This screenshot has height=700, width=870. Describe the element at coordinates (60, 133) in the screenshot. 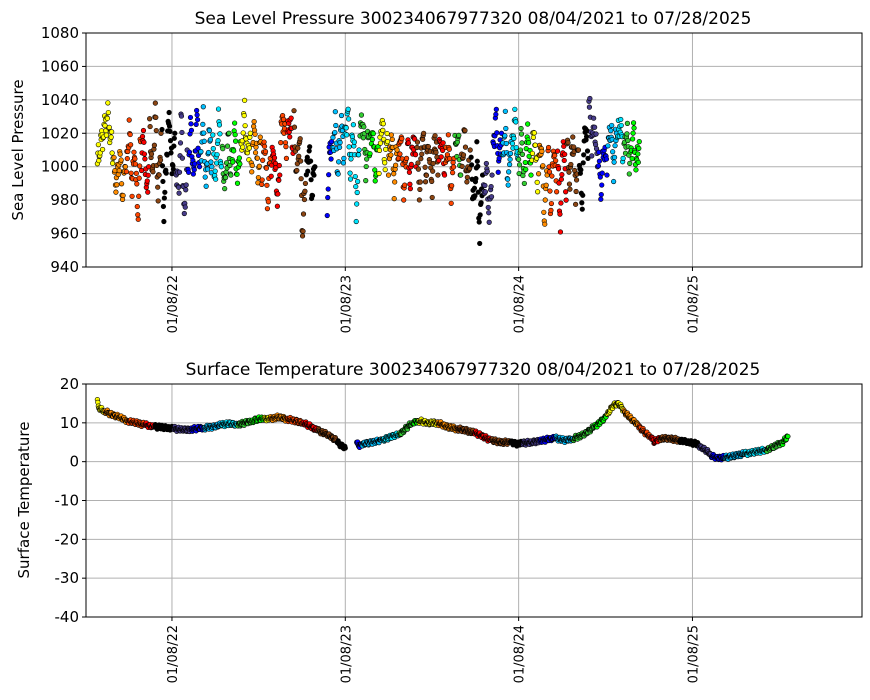

I see `y-tick-label: 1020` at that location.